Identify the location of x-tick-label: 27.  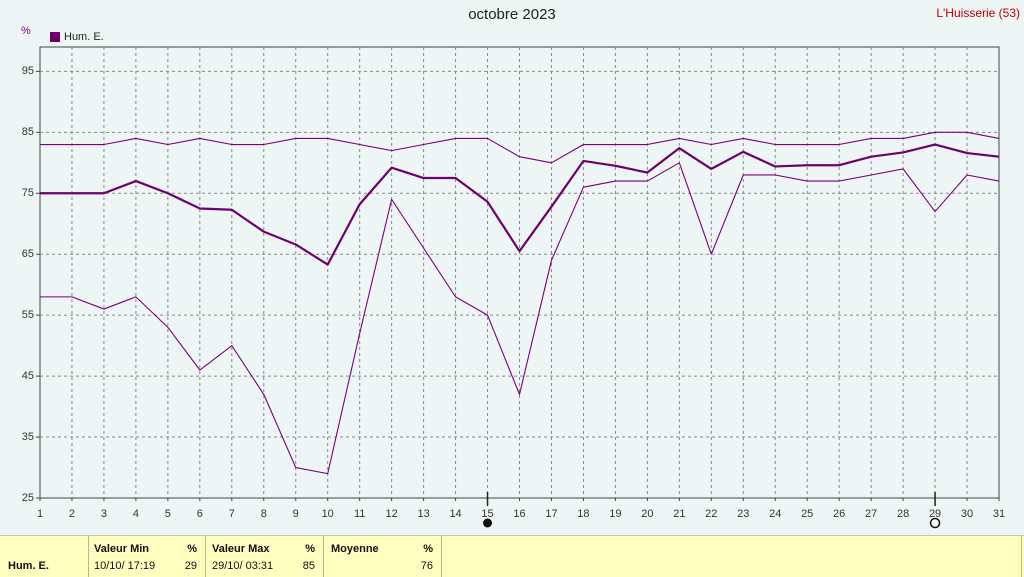
(871, 514).